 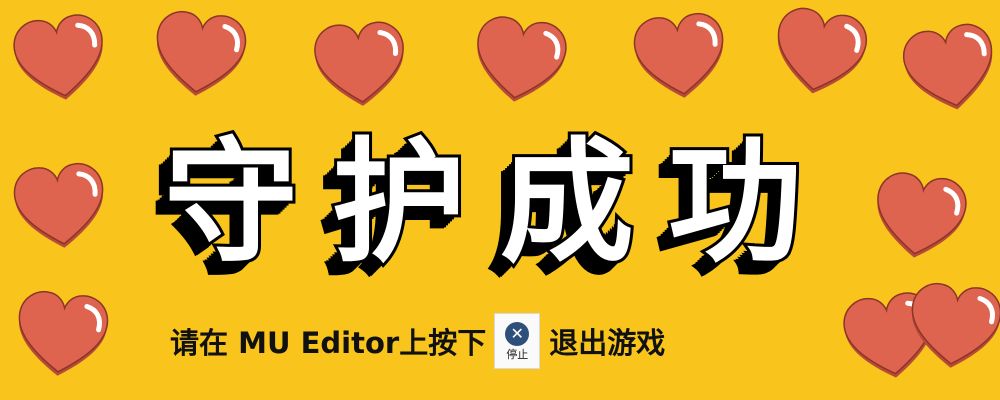 I want to click on close-icon: ✕, so click(x=517, y=334).